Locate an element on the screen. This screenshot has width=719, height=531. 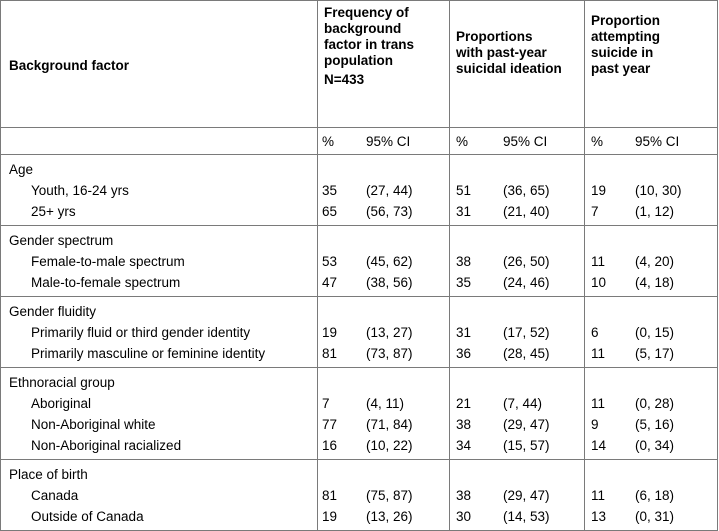
ideation-values-cell: 21 (7, 44) 38 (29, 47) 34 (15, 57) is located at coordinates (517, 413).